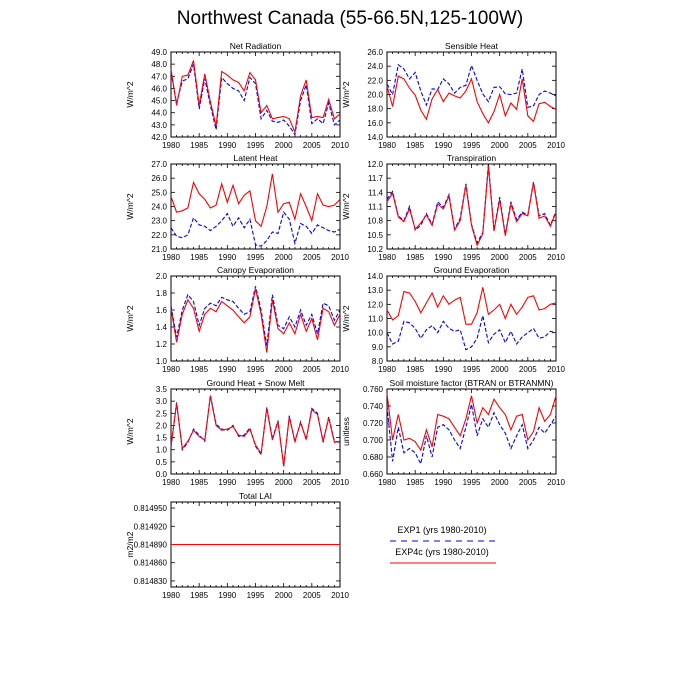  I want to click on panel-5-xtick-label: 1995, so click(472, 369).